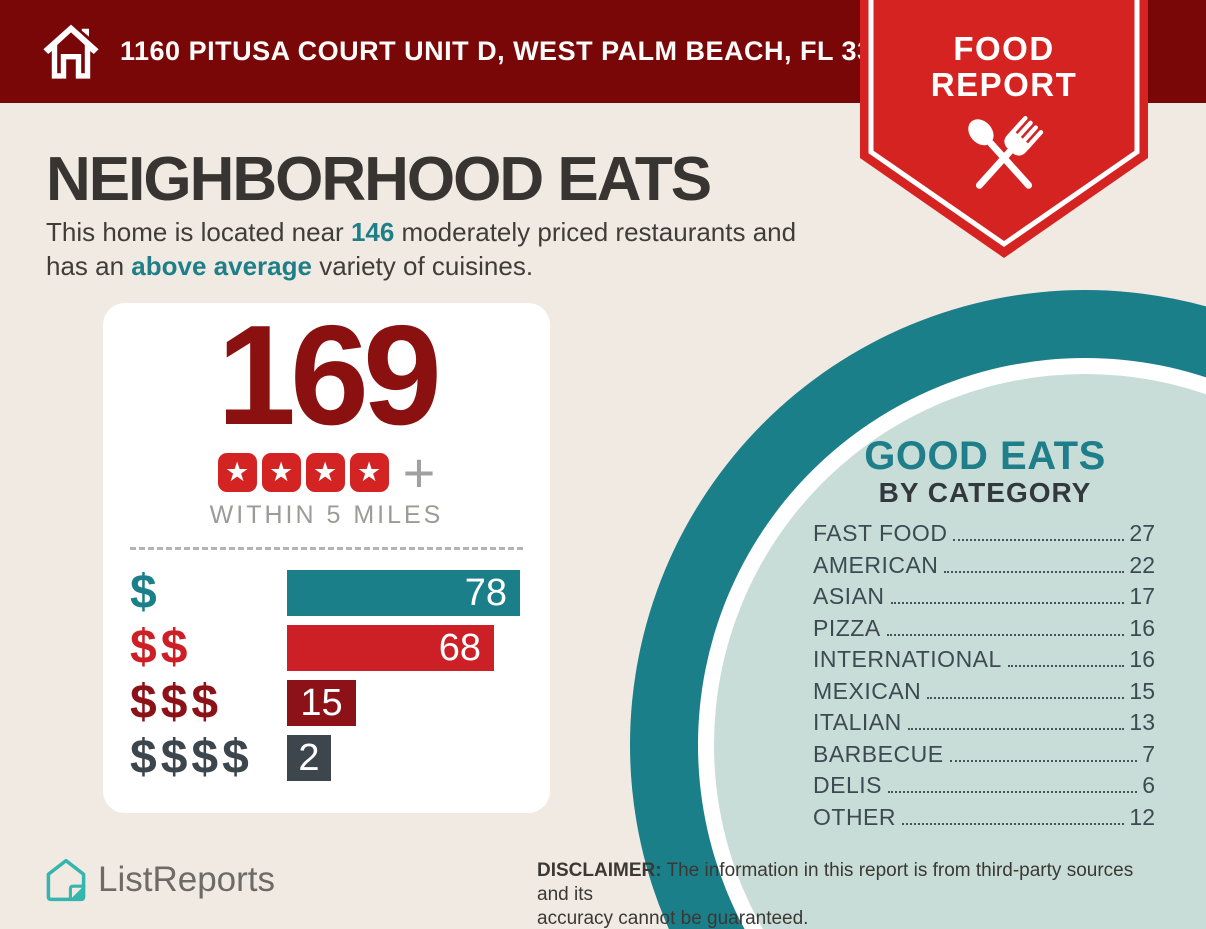 Image resolution: width=1206 pixels, height=929 pixels. I want to click on price-tier-row: $78, so click(330, 592).